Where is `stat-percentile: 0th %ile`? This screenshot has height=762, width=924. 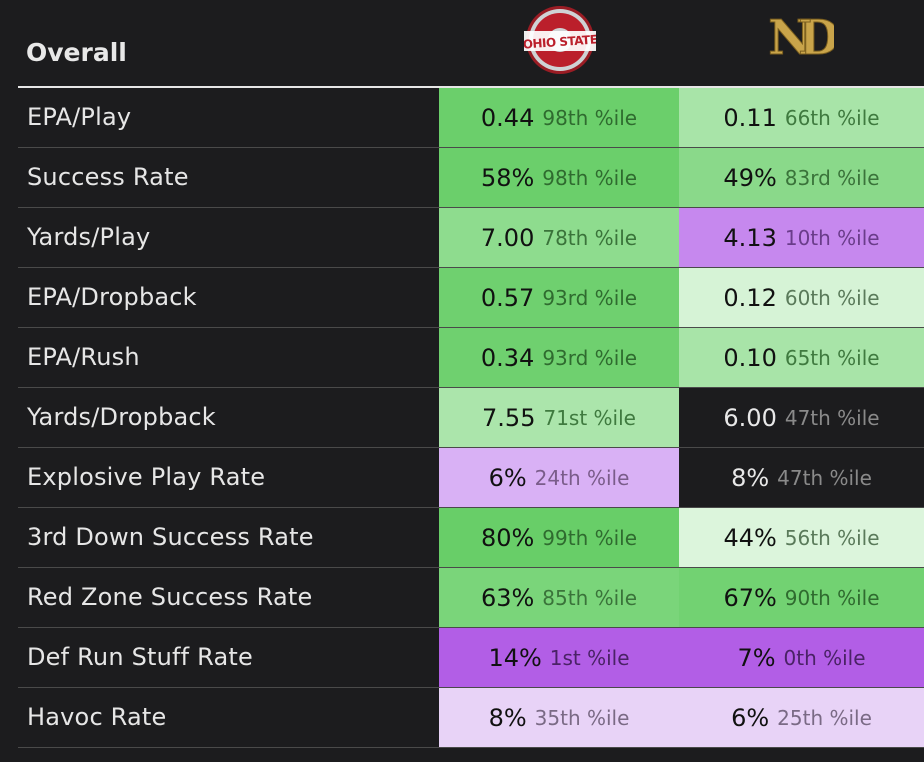 stat-percentile: 0th %ile is located at coordinates (824, 657).